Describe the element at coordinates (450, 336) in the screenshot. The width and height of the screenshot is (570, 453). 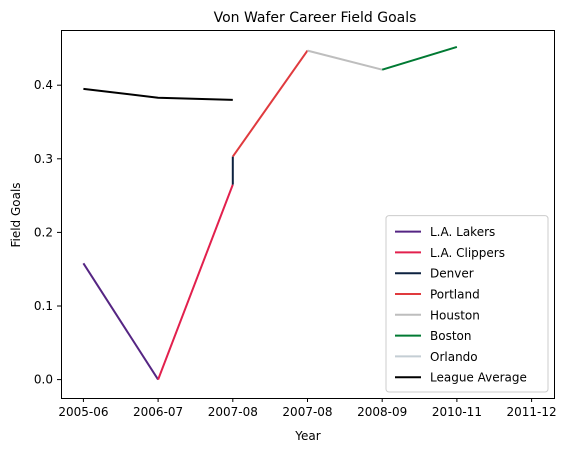
I see `legend-entry: Boston` at that location.